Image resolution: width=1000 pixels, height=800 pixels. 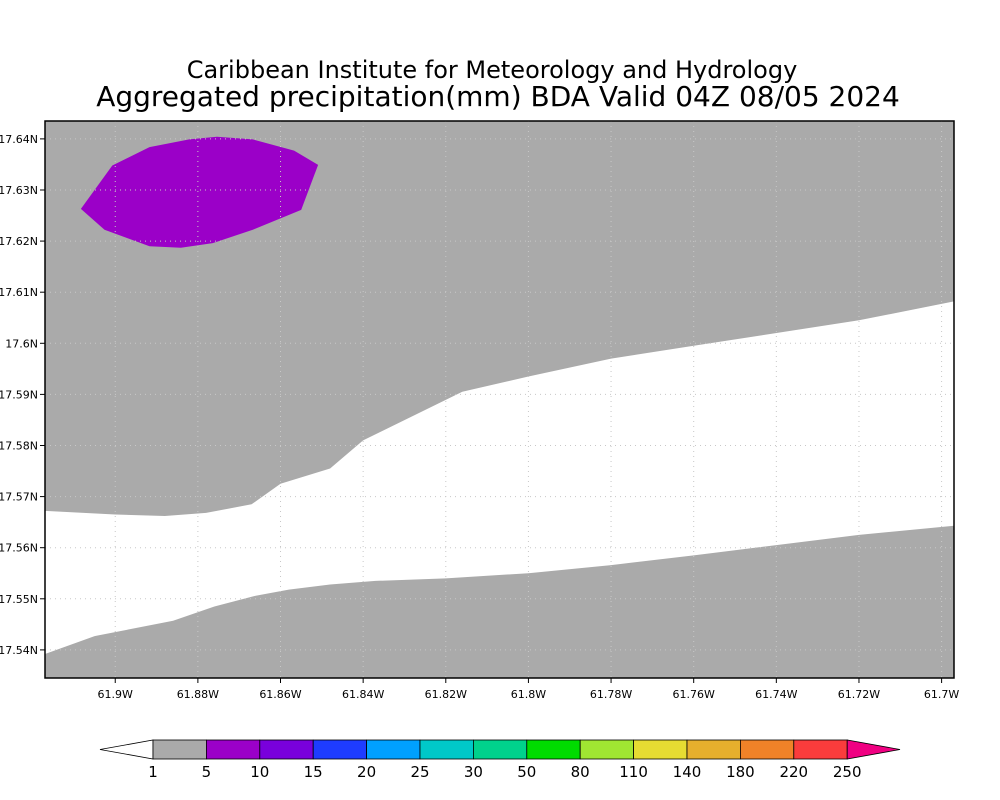 I want to click on lat-tick-label: 17.58N, so click(x=19, y=445).